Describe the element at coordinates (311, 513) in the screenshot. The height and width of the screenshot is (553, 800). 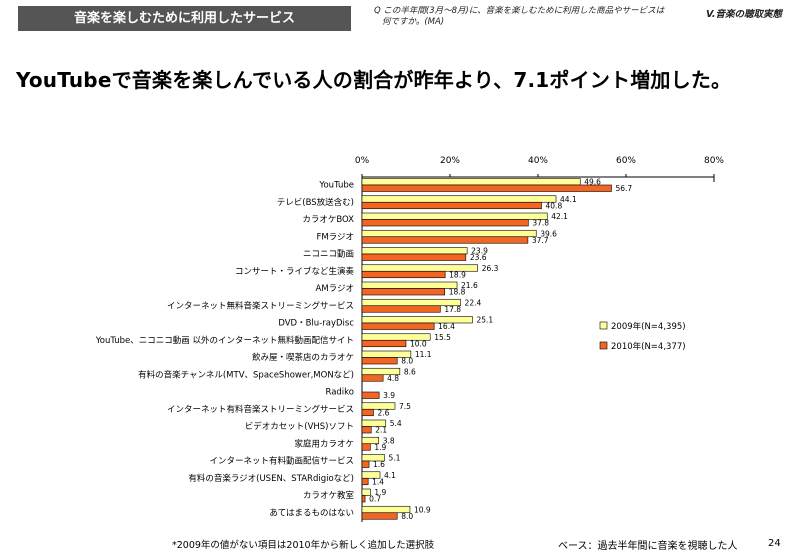
I see `category-label: あてはまるものはない` at that location.